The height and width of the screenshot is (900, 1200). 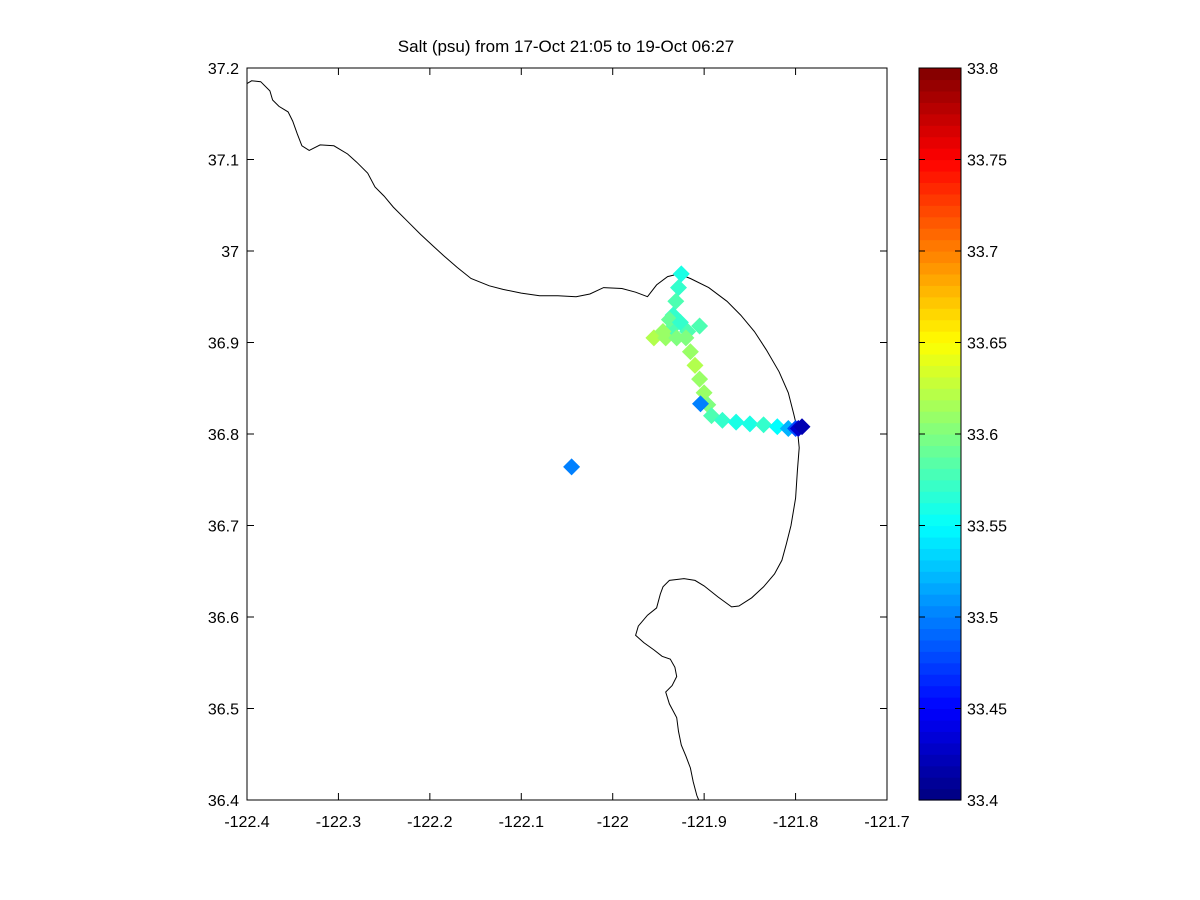 What do you see at coordinates (703, 822) in the screenshot?
I see `x-tick-label: -121.9` at bounding box center [703, 822].